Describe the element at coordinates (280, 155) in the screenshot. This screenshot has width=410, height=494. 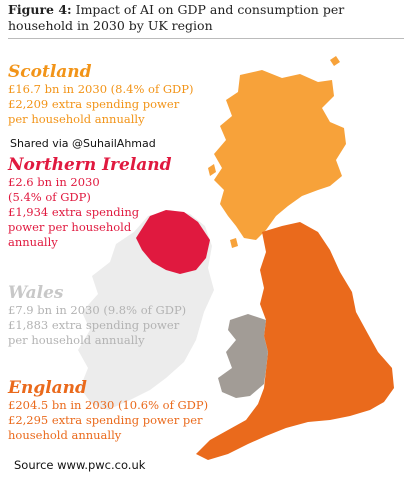
I see `map-region-scotland` at that location.